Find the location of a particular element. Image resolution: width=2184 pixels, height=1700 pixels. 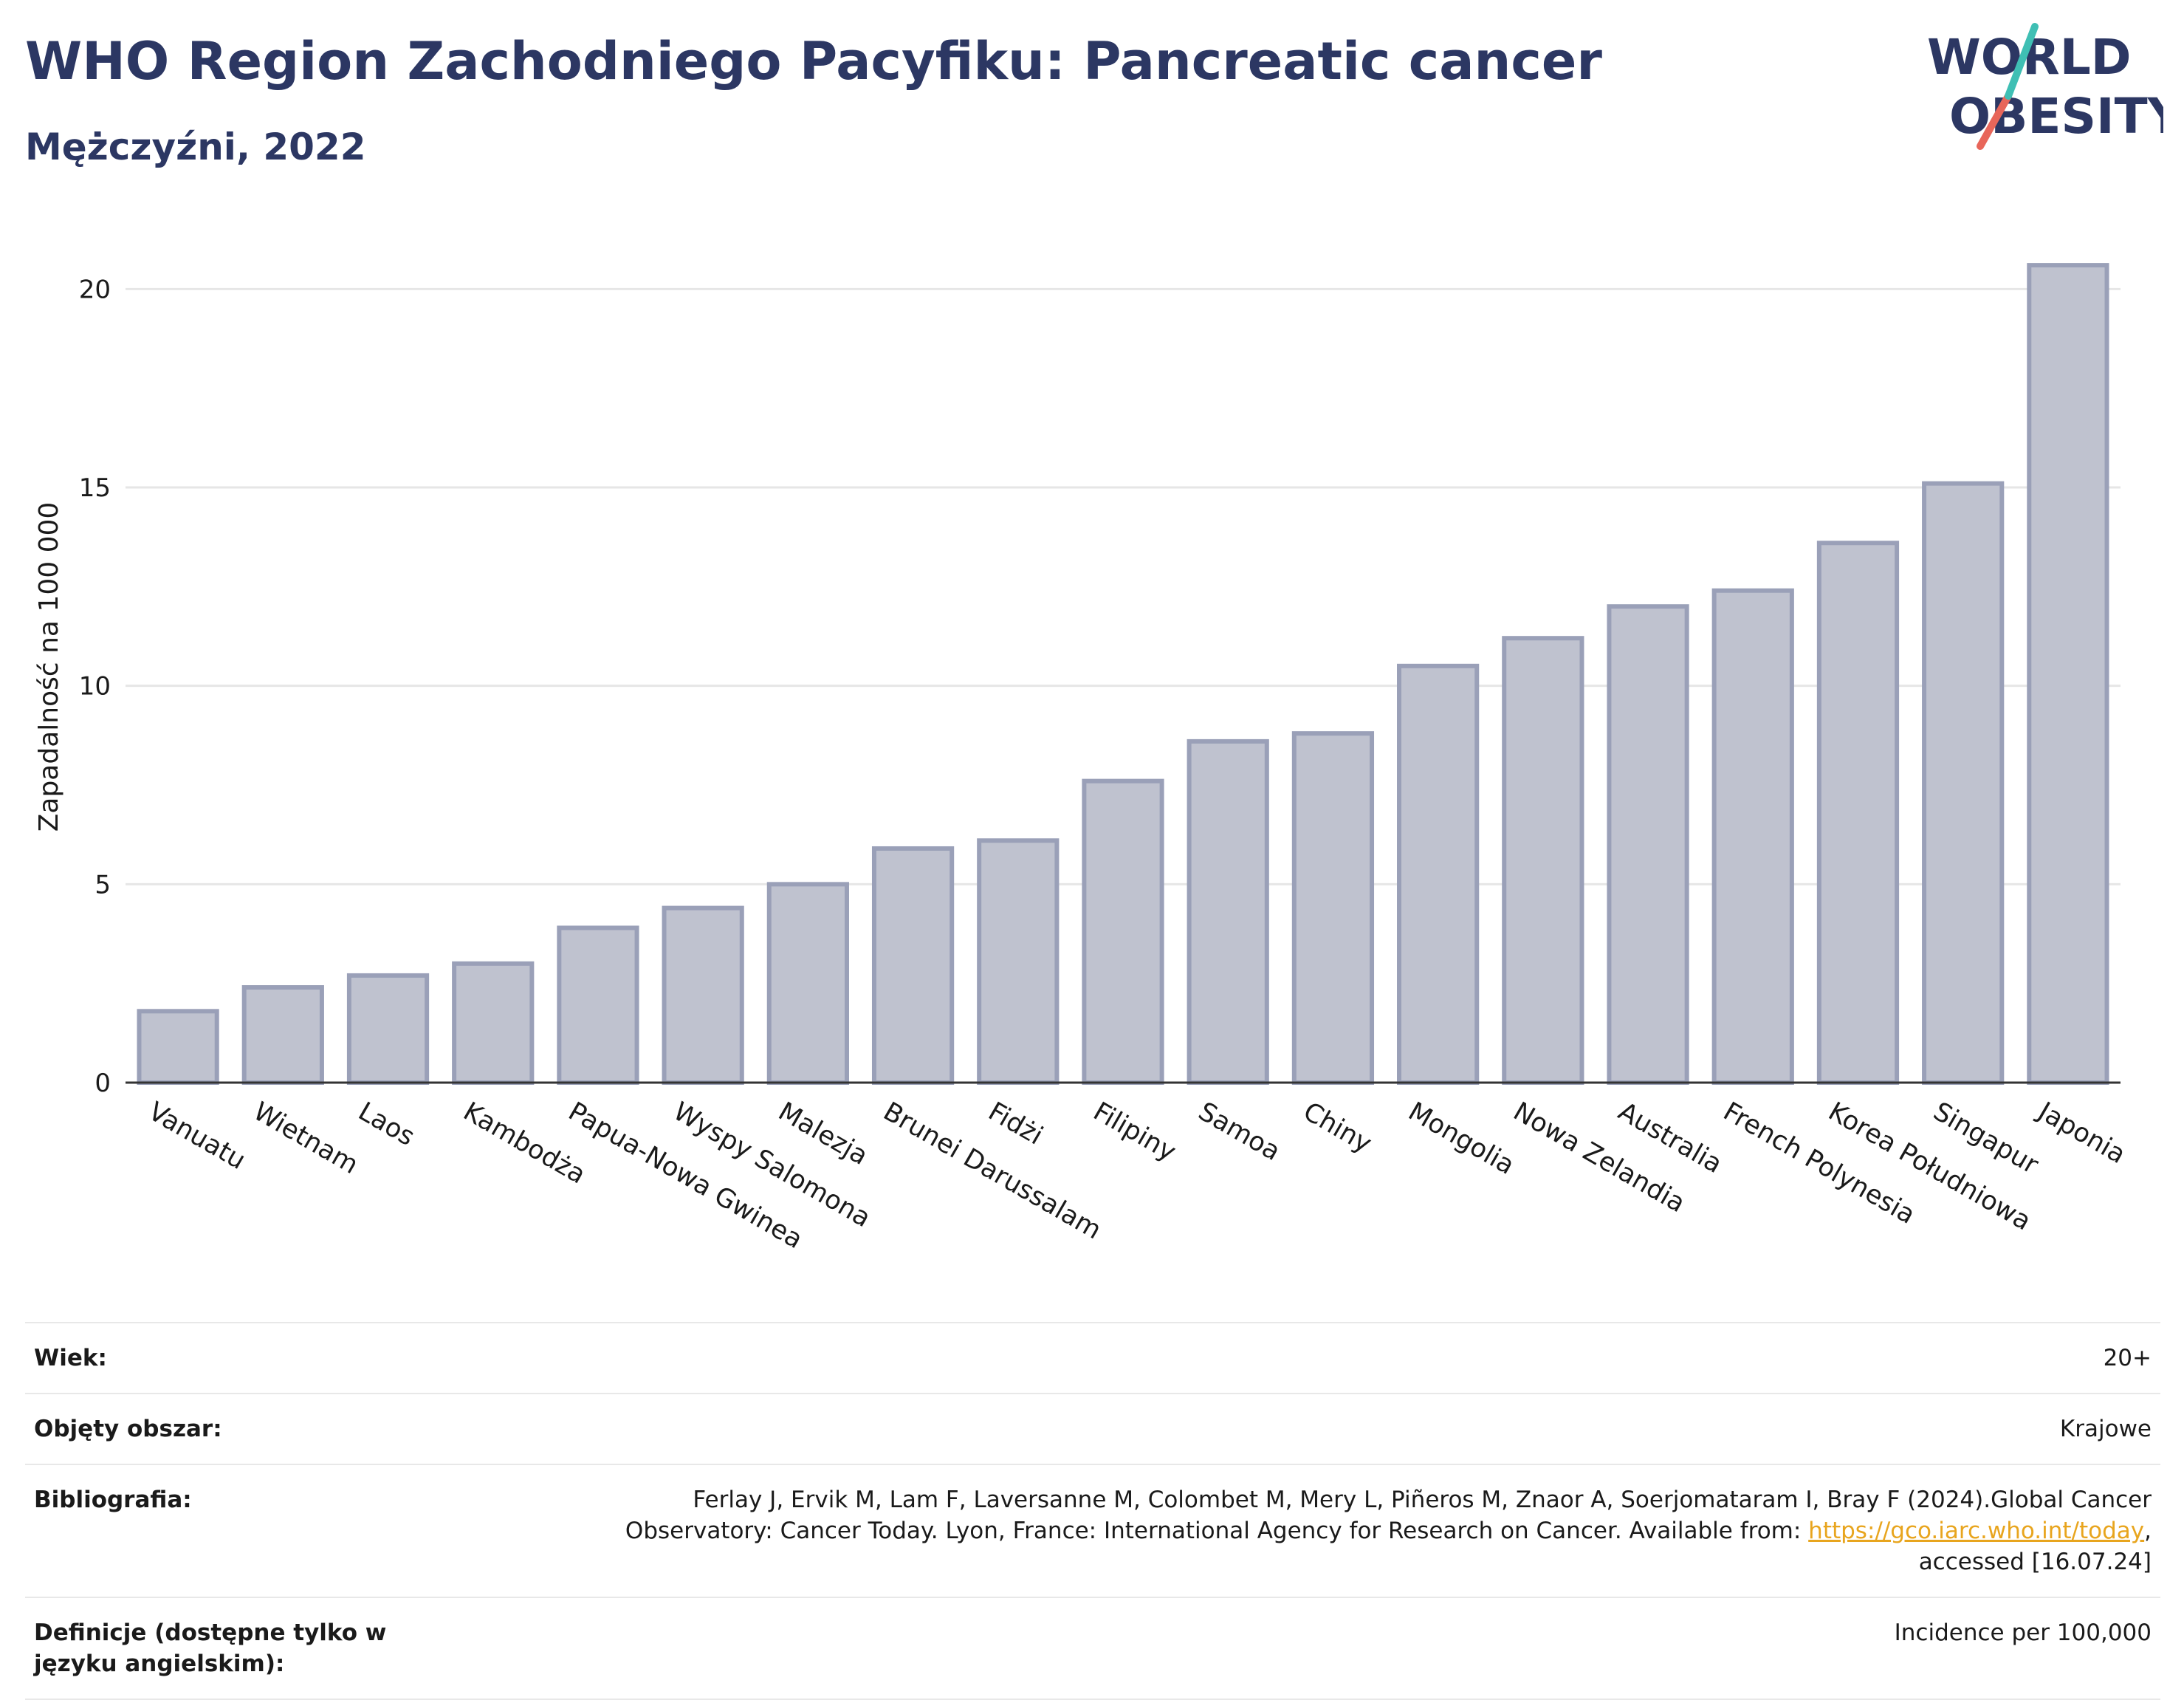

info-value-coverage: Krajowe is located at coordinates (2105, 1429).